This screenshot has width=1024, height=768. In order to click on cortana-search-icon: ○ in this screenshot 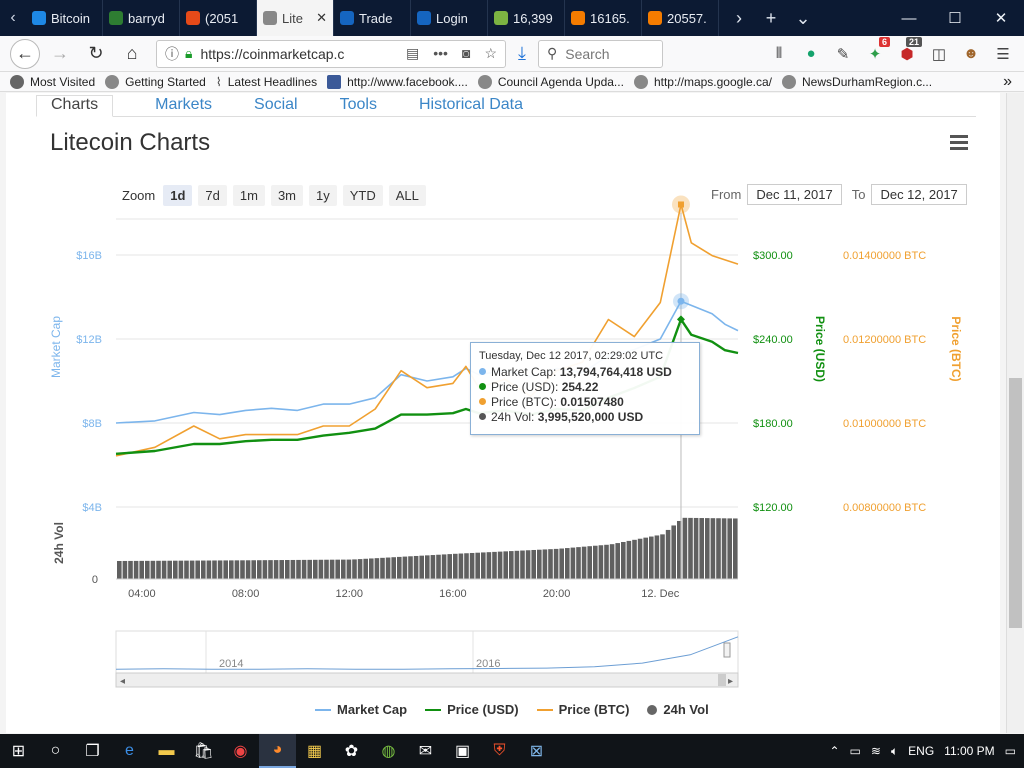, I will do `click(55, 750)`.